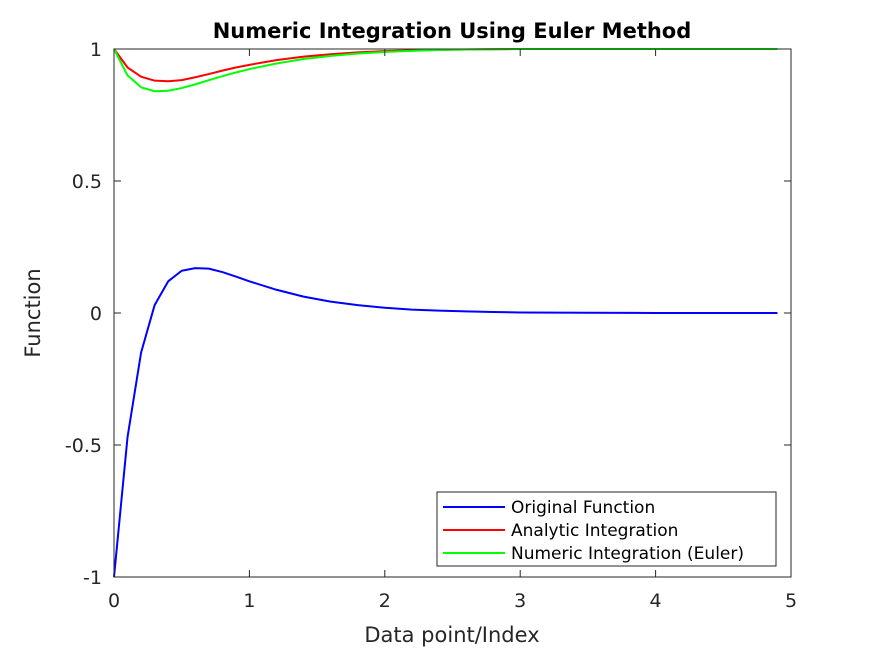 The height and width of the screenshot is (660, 874). I want to click on chart-title: Numeric Integration Using Euler Method, so click(452, 31).